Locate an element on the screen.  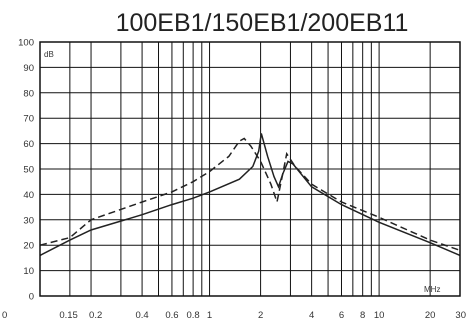
x-tick-label: 4 is located at coordinates (311, 315).